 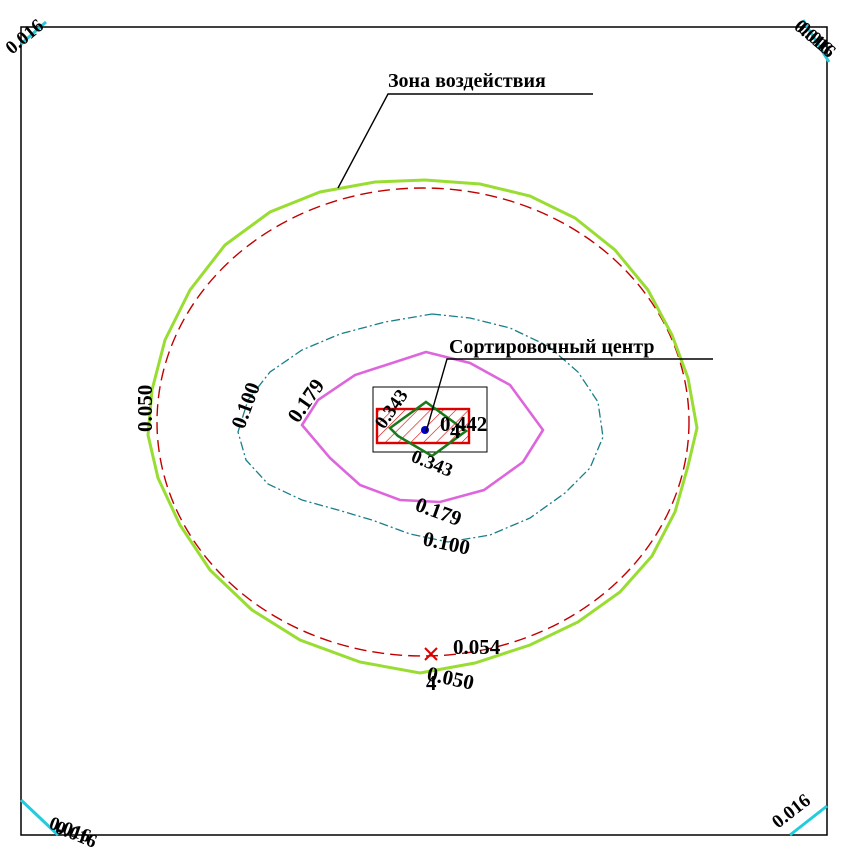 What do you see at coordinates (463, 424) in the screenshot?
I see `label-0-442: 0.442` at bounding box center [463, 424].